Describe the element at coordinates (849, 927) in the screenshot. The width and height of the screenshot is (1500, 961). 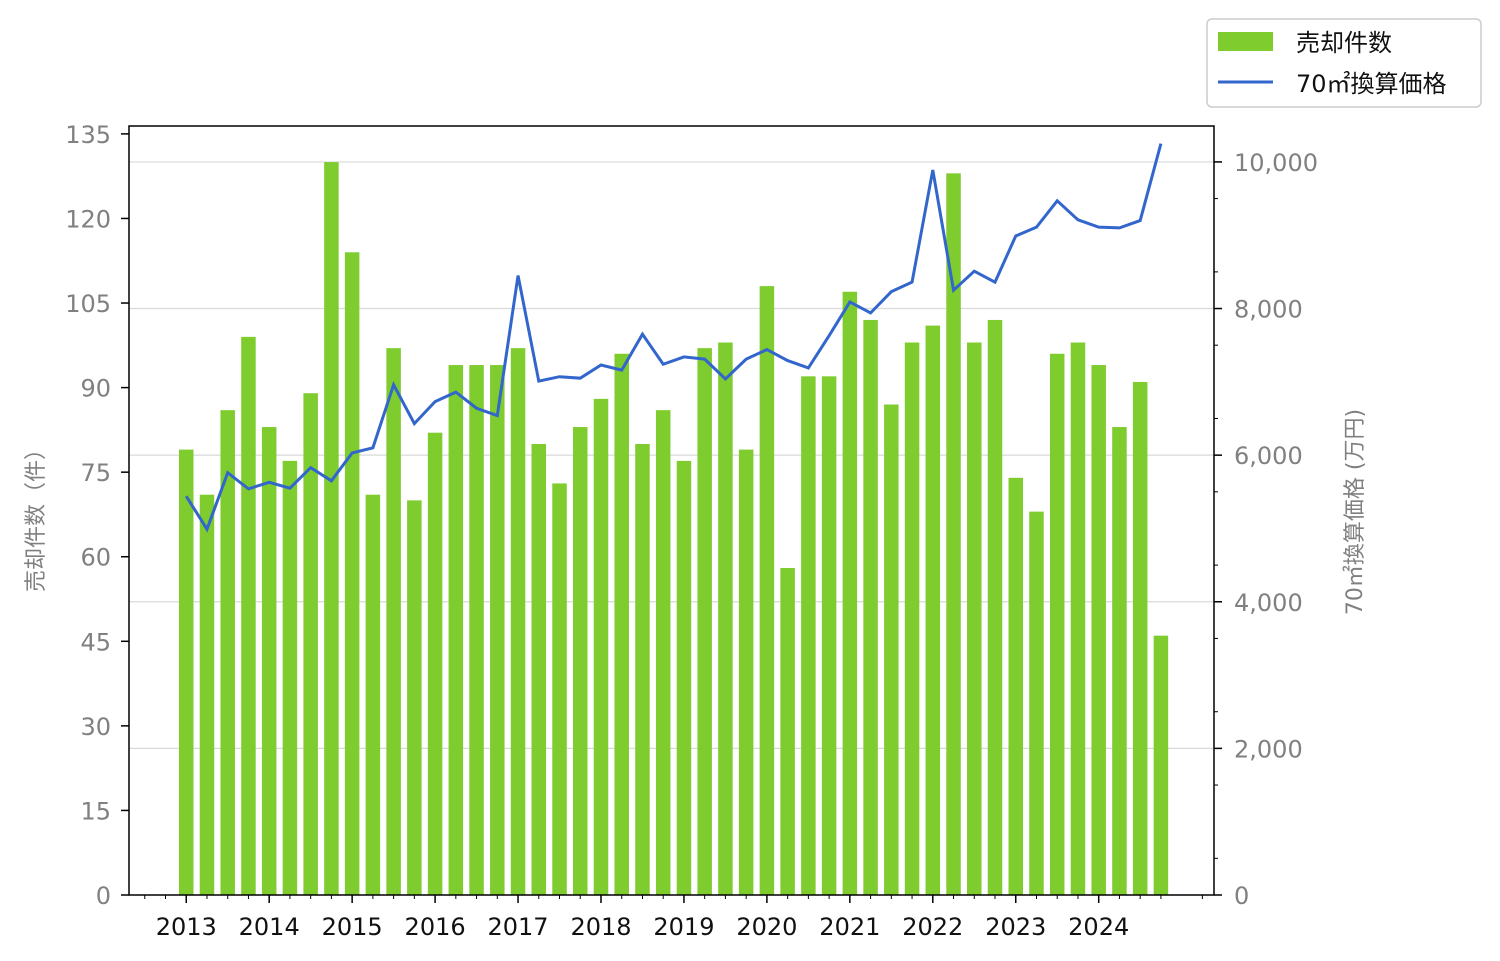
I see `x-tick-label: 2021` at that location.